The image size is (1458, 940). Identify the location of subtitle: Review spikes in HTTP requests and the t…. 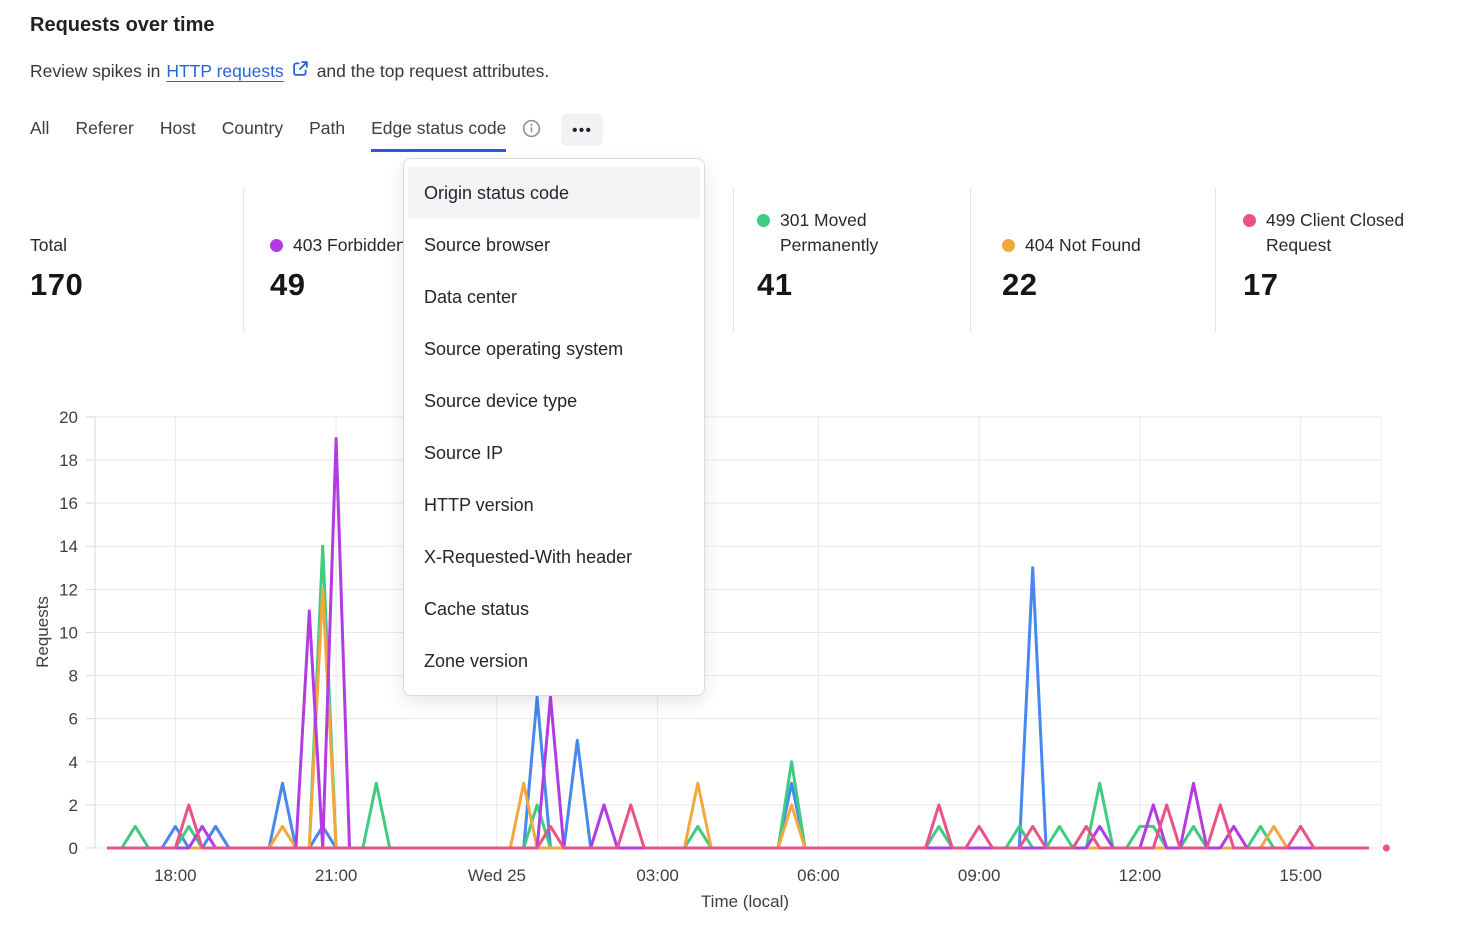
(289, 71).